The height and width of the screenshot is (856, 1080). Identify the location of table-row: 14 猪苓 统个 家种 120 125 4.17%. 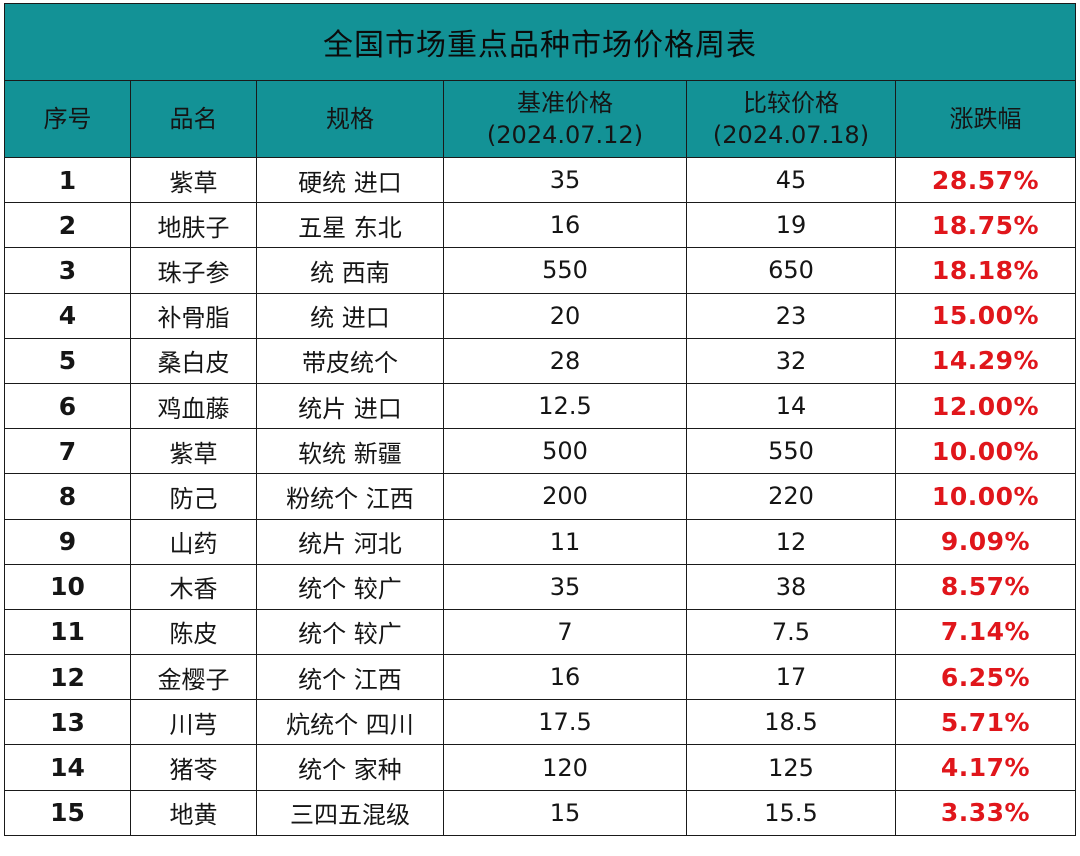
(540, 767).